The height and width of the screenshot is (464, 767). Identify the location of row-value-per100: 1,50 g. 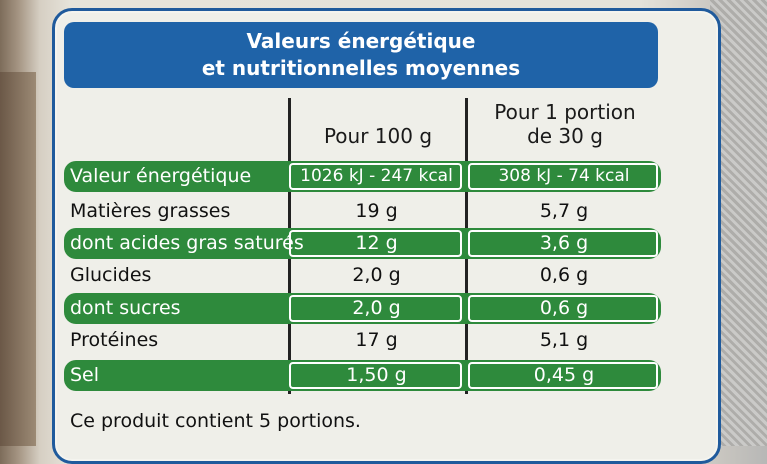
(376, 375).